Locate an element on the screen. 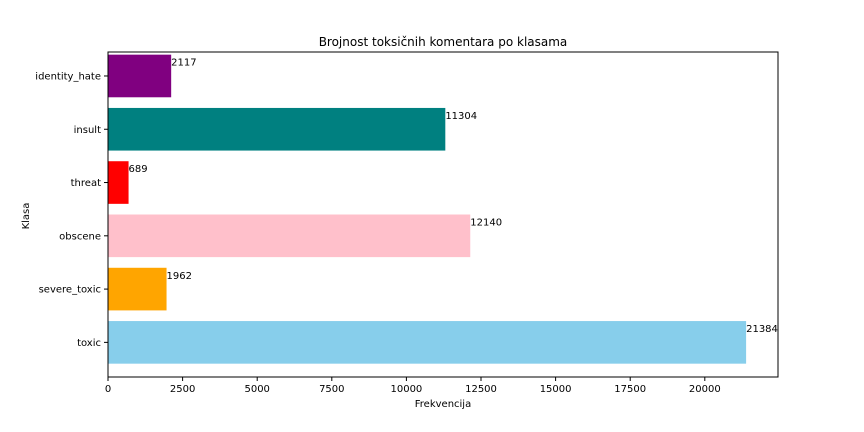 The width and height of the screenshot is (864, 432). x-tick-label: 20000 is located at coordinates (705, 389).